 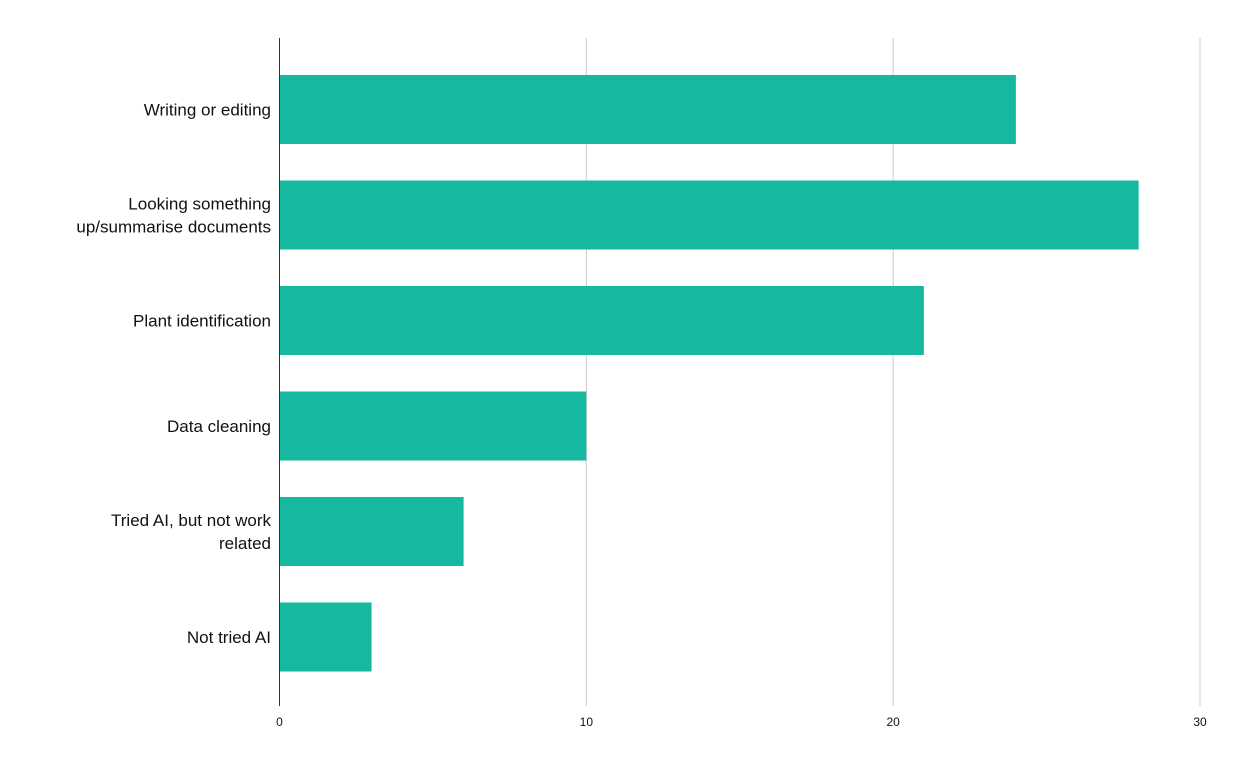 I want to click on category-label-4: Tried AI, but not work related, so click(x=191, y=532).